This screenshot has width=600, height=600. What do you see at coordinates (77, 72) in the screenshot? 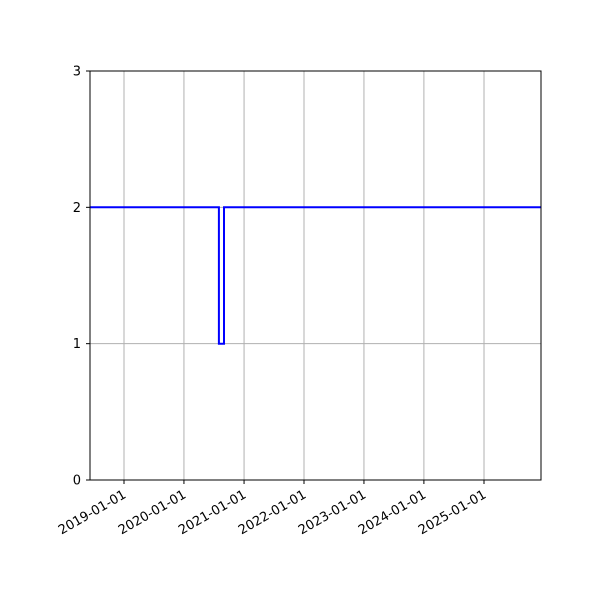
I see `y-axis-tick-label: 3` at bounding box center [77, 72].